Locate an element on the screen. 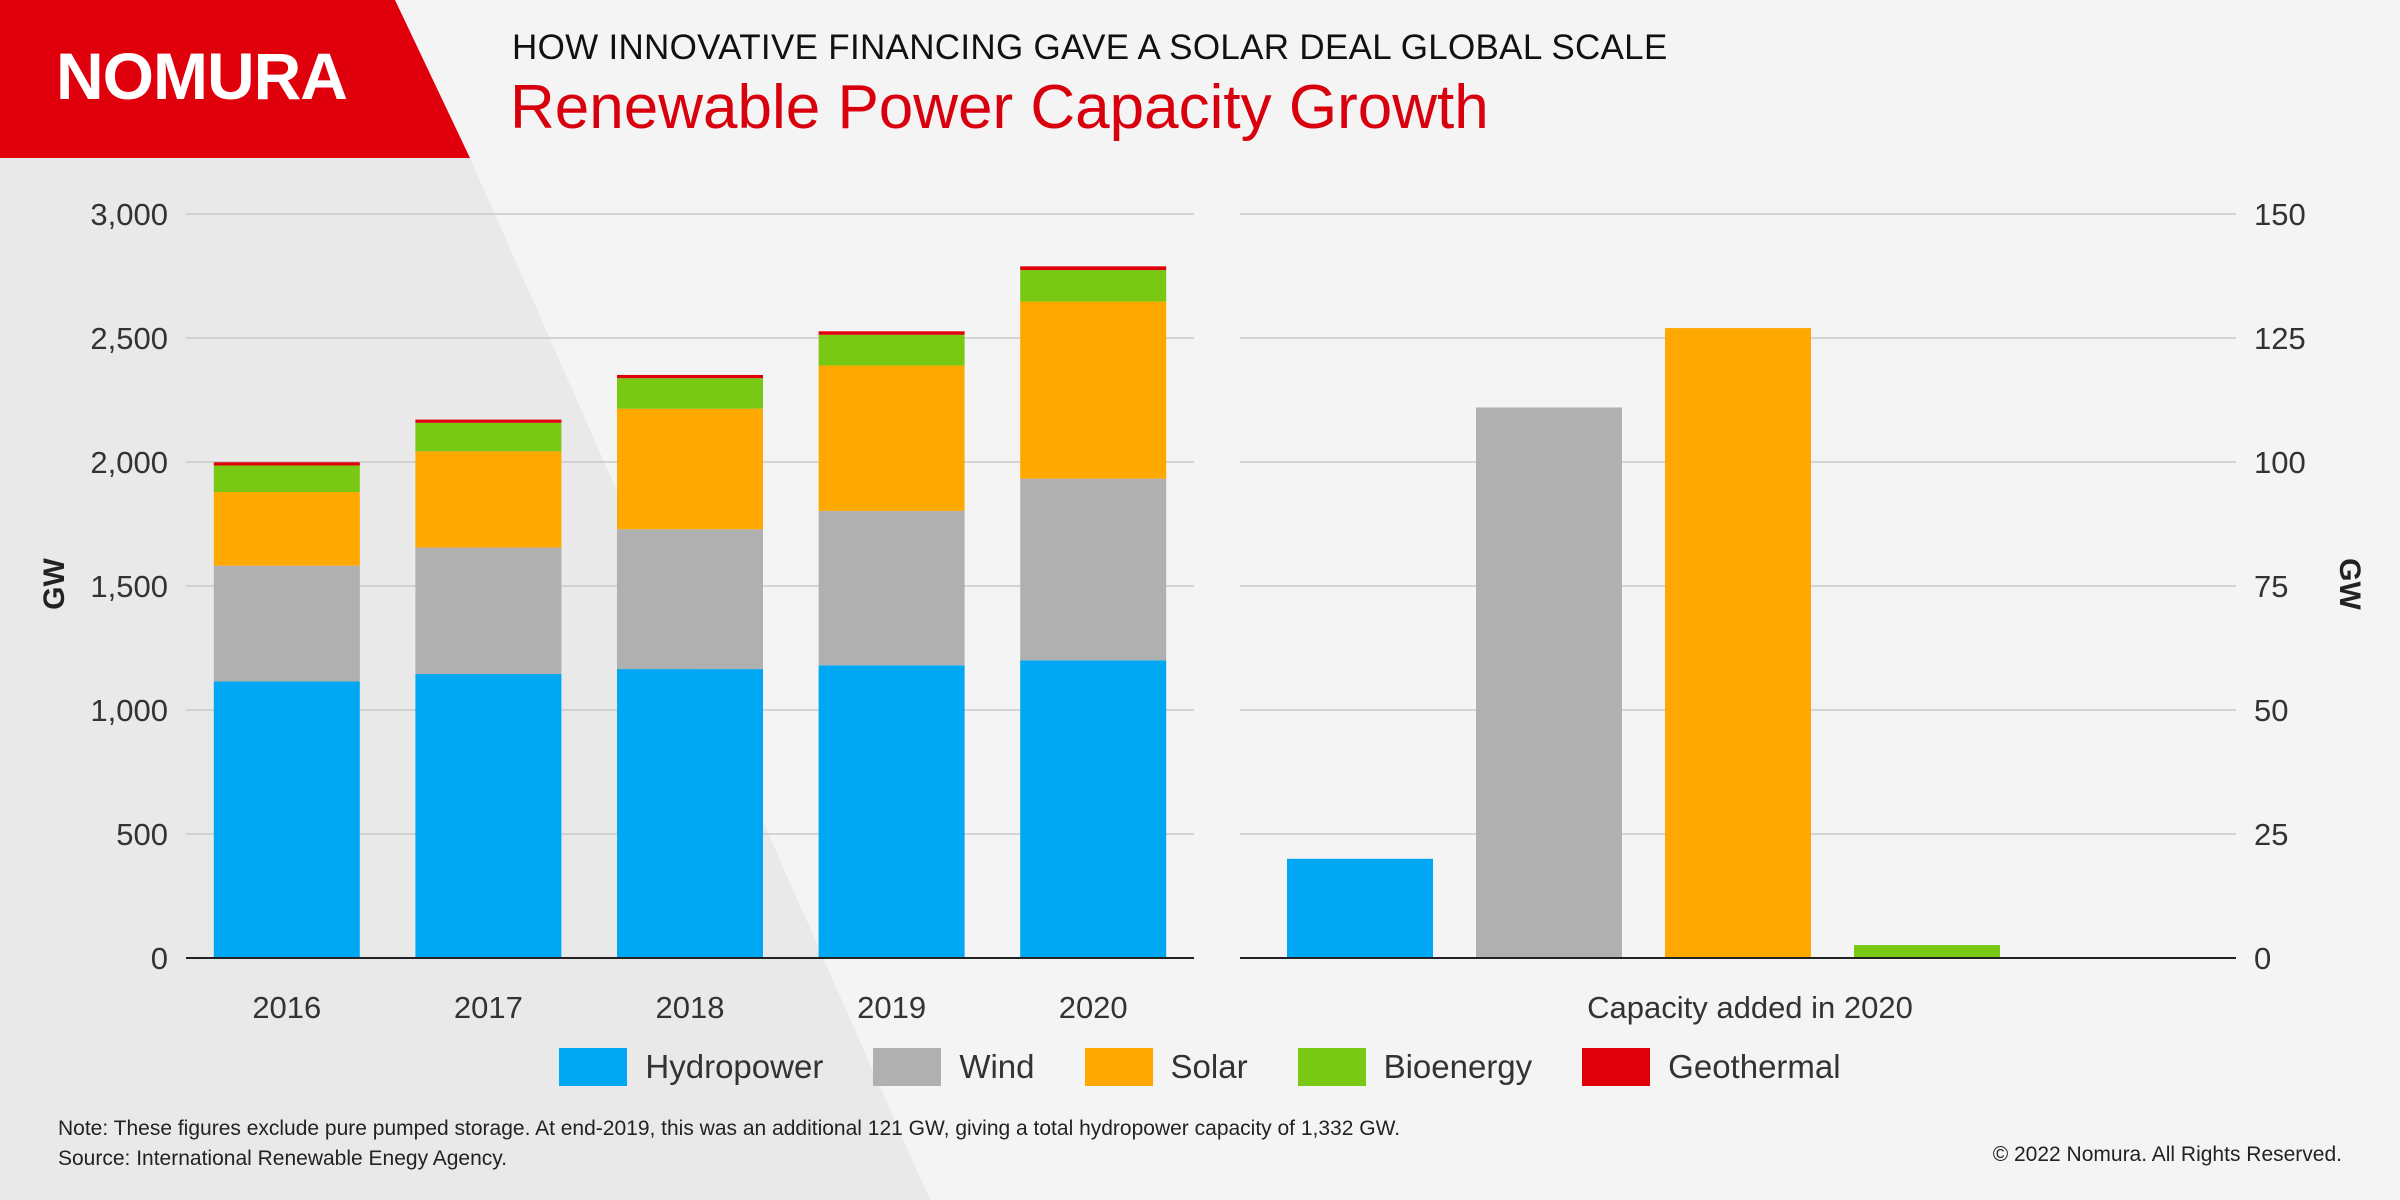 This screenshot has width=2400, height=1200. y-tick-label: 2,000 is located at coordinates (129, 462).